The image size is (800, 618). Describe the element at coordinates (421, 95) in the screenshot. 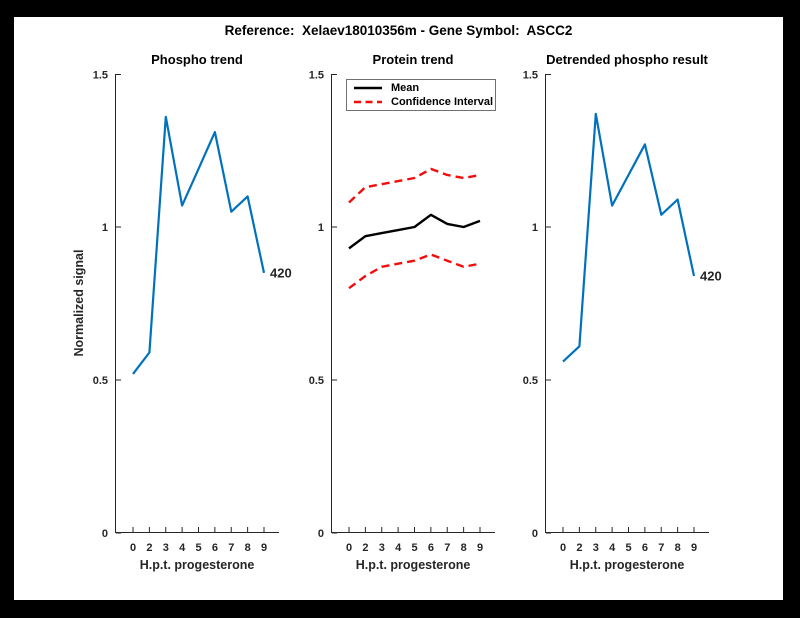

I see `legend-box: Mean Confidence Interval` at that location.